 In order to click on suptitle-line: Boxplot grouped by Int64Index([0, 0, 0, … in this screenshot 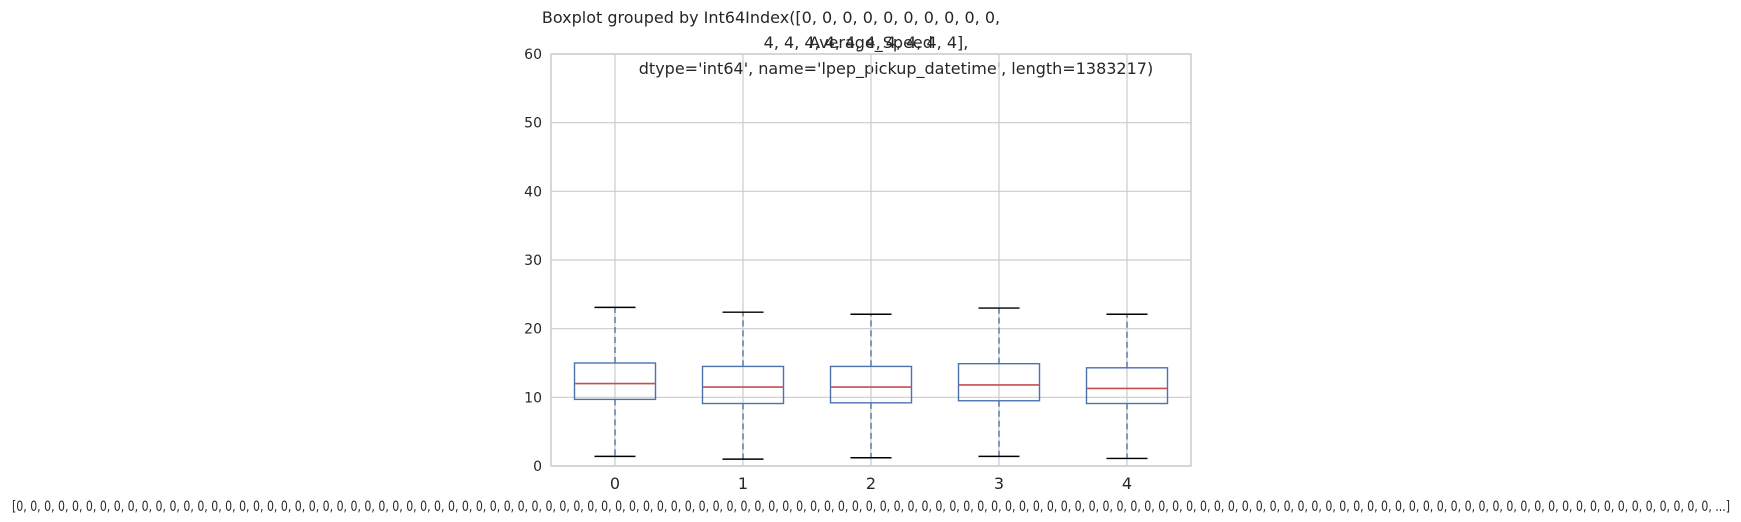, I will do `click(771, 17)`.